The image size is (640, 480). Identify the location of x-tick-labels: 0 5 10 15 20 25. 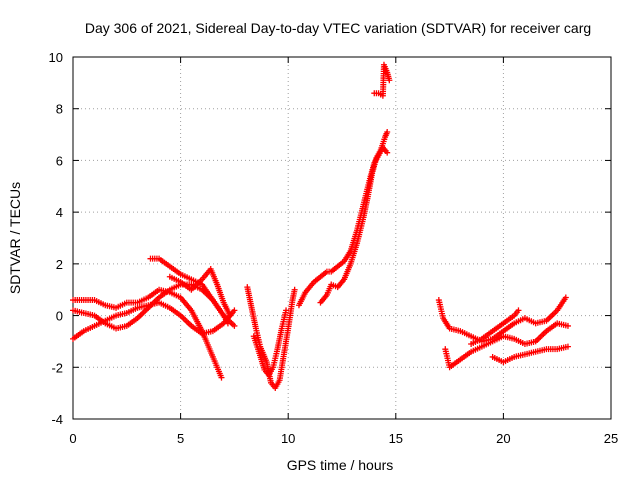
(343, 438).